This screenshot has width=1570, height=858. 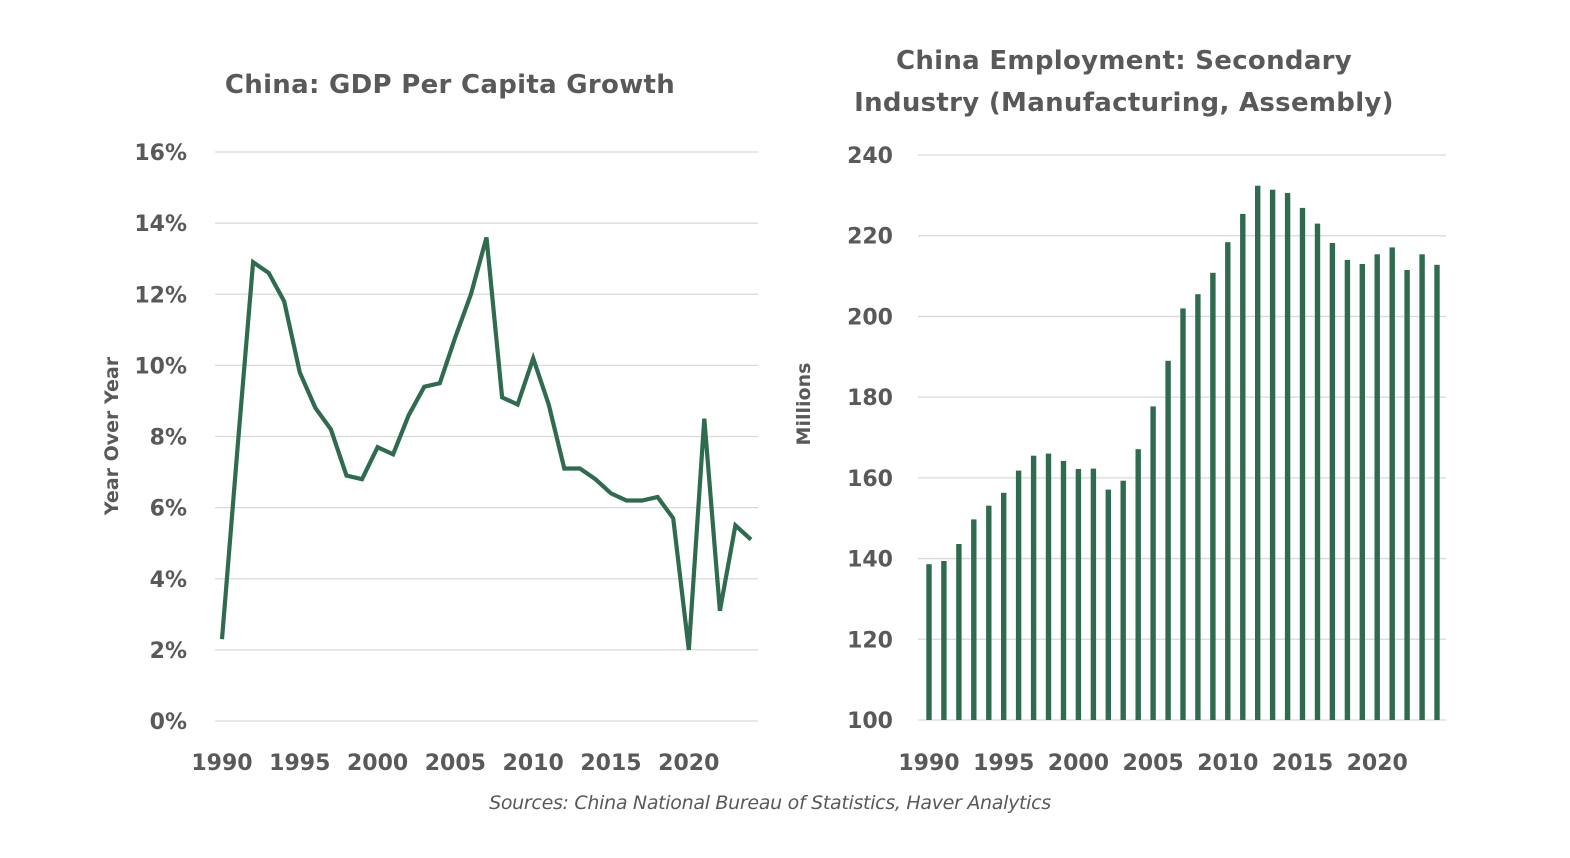 I want to click on y-tick-label: 6%, so click(x=168, y=509).